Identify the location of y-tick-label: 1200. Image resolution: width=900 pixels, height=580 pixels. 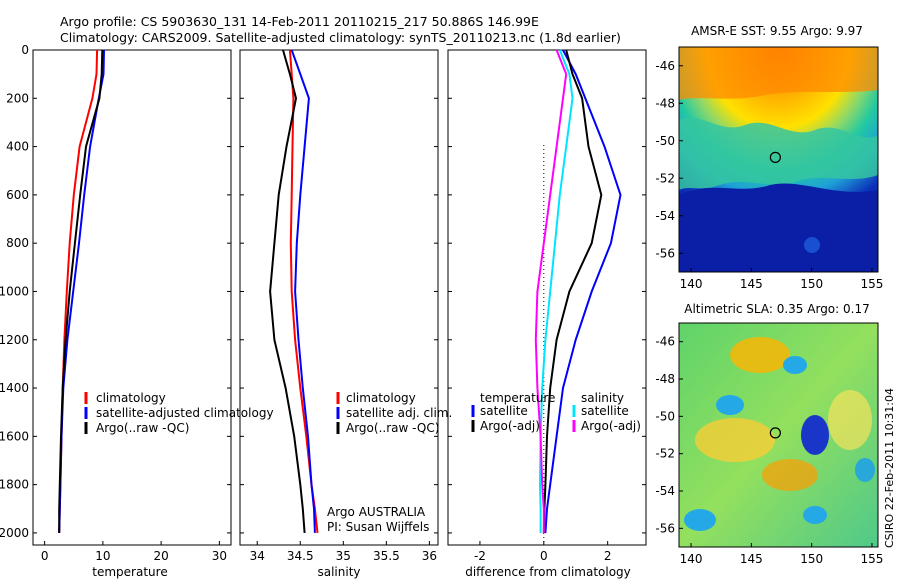
(14, 340).